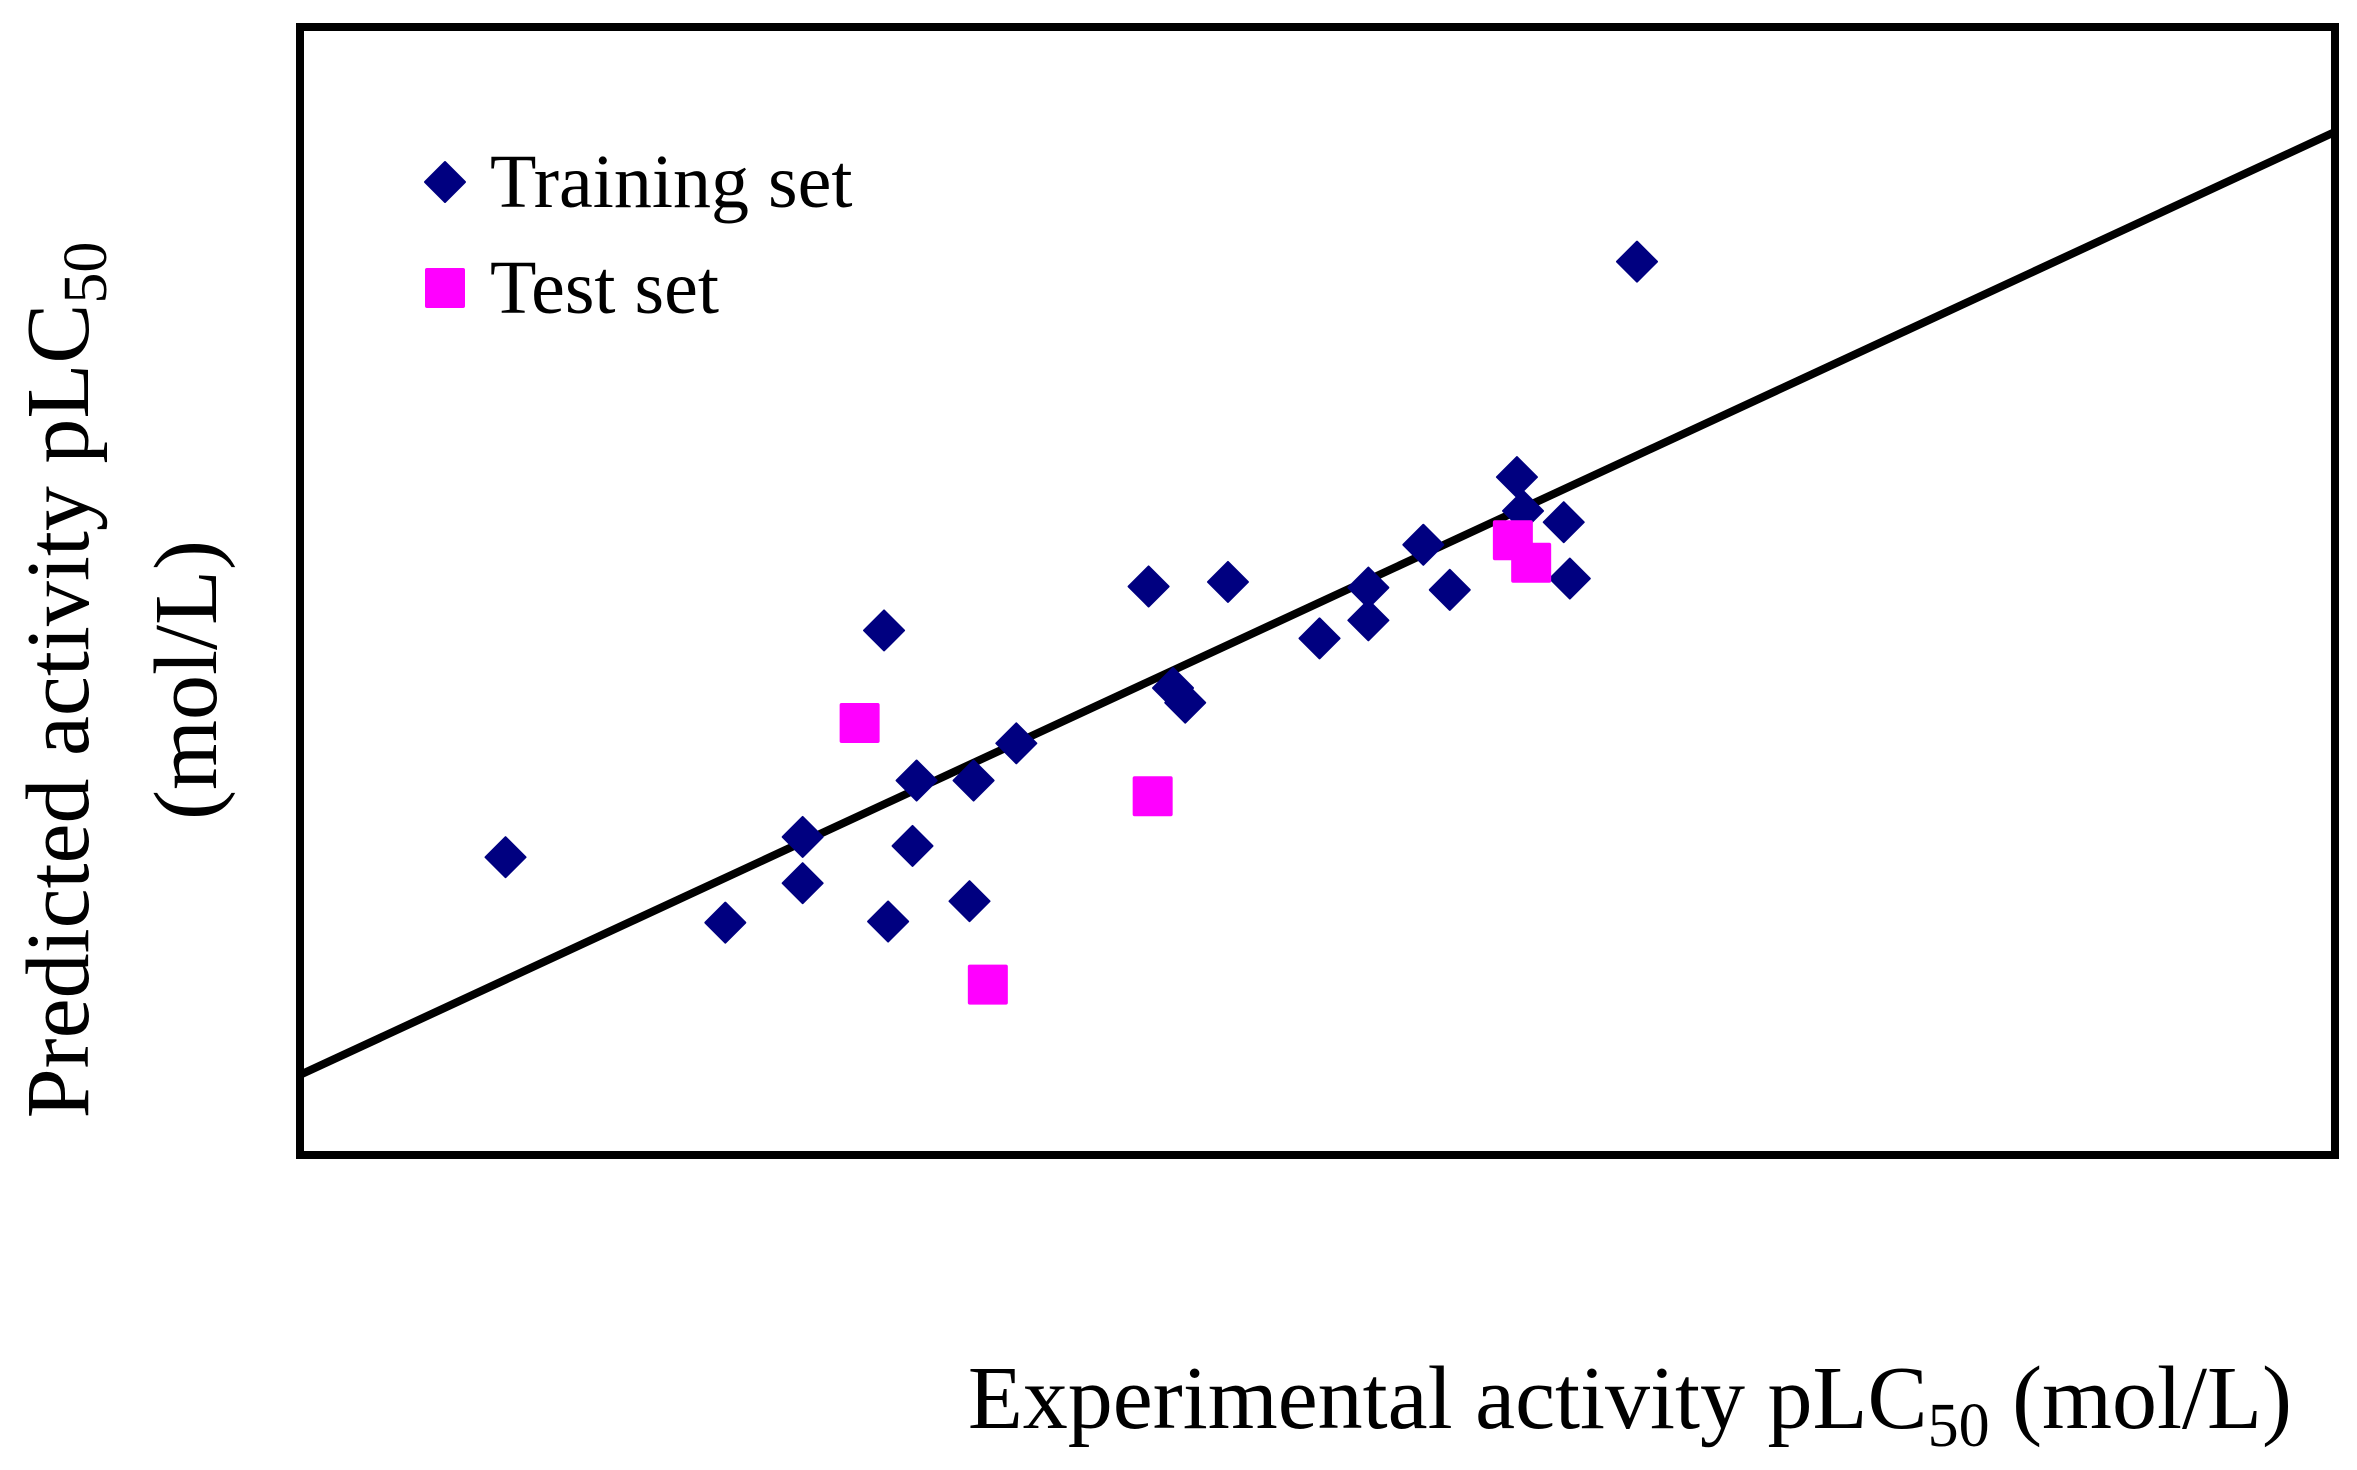  What do you see at coordinates (445, 182) in the screenshot?
I see `legend-diamond-marker` at bounding box center [445, 182].